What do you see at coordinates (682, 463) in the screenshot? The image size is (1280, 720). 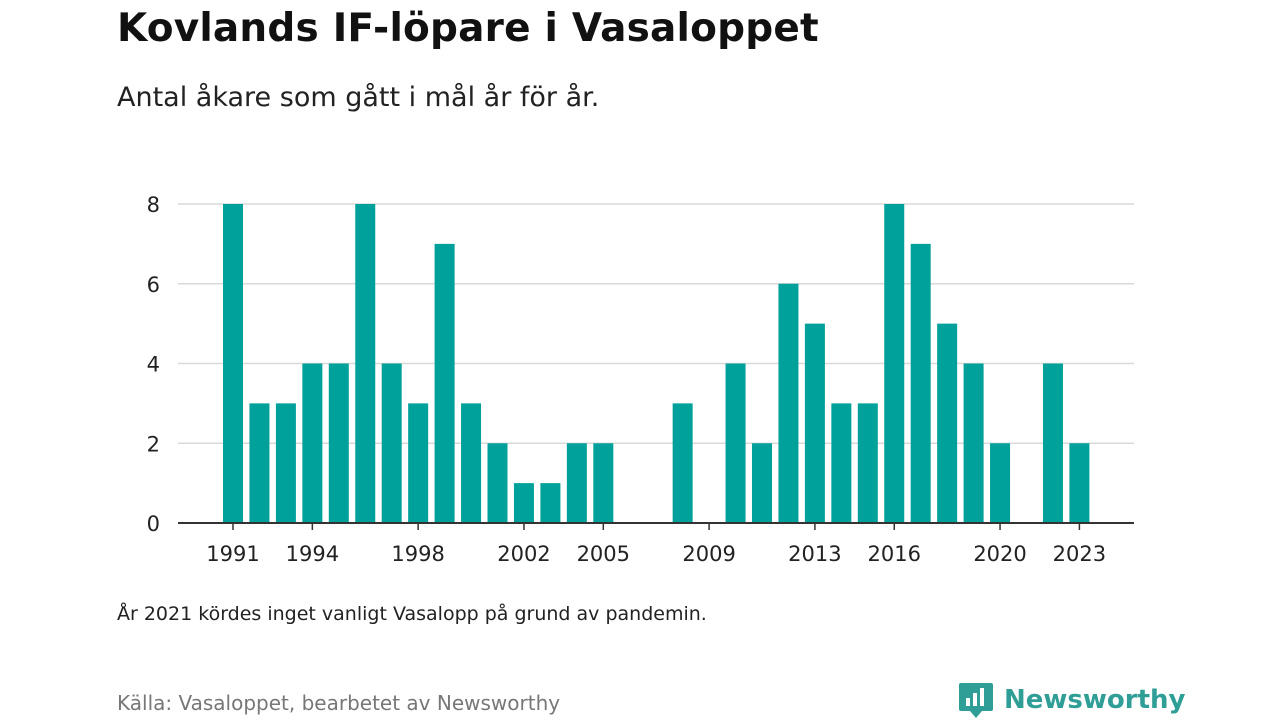 I see `bar-2008` at bounding box center [682, 463].